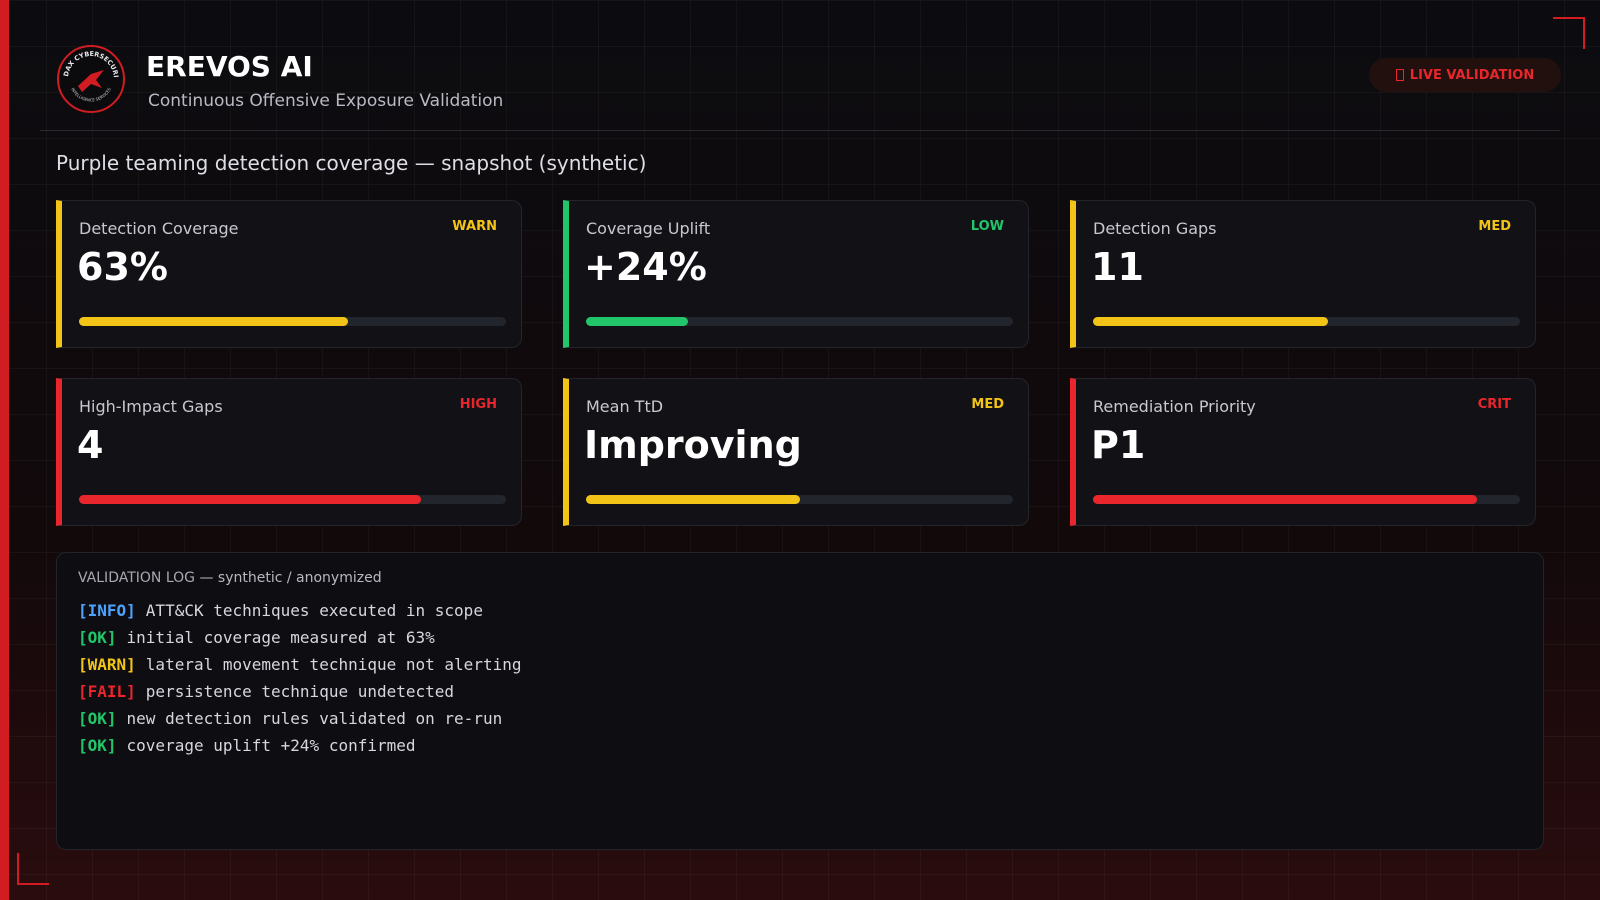 Image resolution: width=1600 pixels, height=900 pixels. What do you see at coordinates (290, 578) in the screenshot?
I see `log-note: — synthetic / anonymized` at bounding box center [290, 578].